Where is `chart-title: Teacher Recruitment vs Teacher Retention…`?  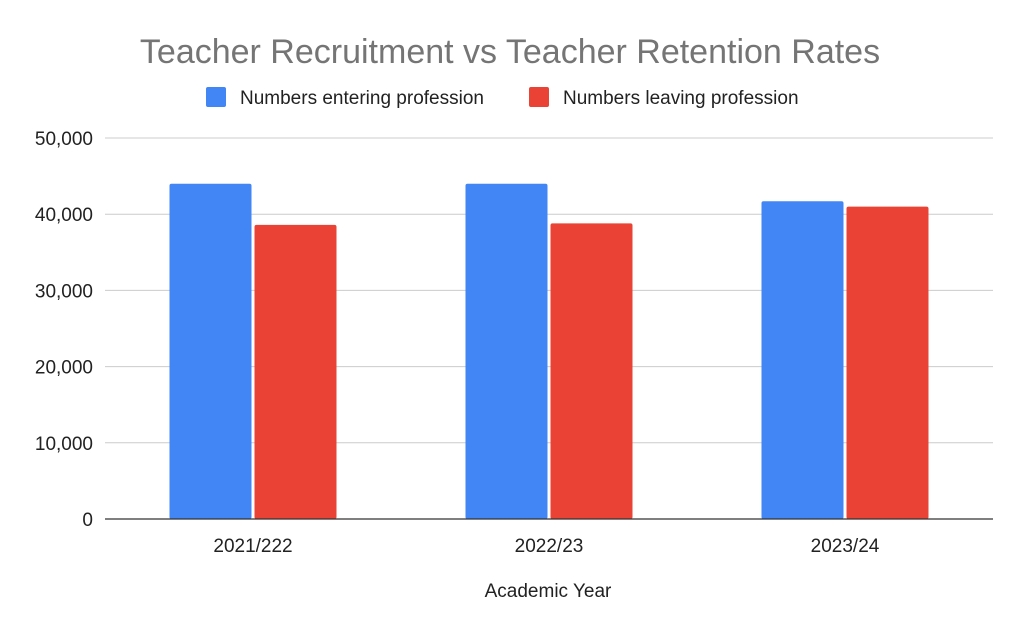 chart-title: Teacher Recruitment vs Teacher Retention… is located at coordinates (510, 52).